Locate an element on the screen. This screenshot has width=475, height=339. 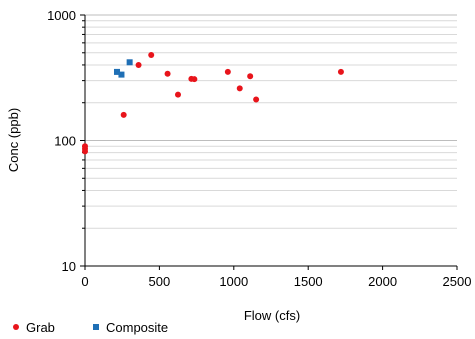
x-tick-label: 2500 is located at coordinates (457, 281).